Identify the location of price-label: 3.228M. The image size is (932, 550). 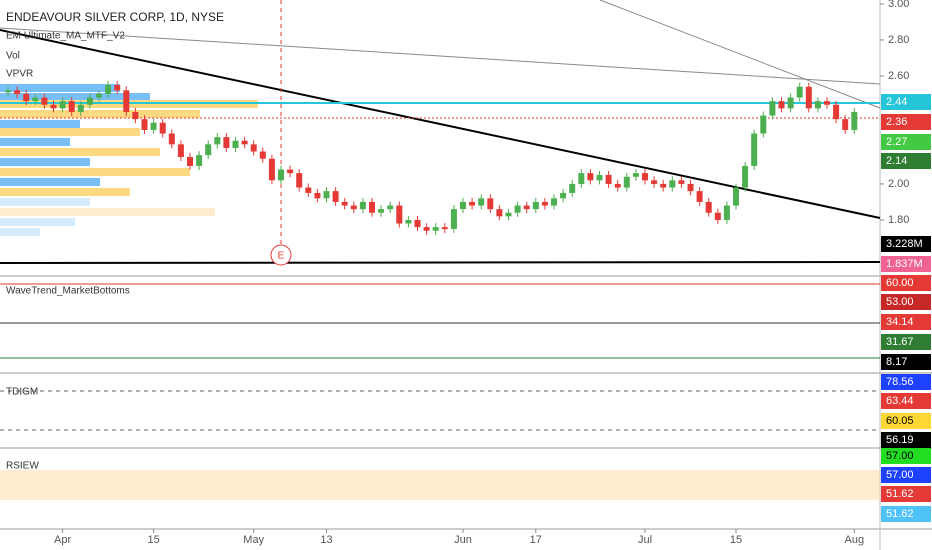
(904, 244).